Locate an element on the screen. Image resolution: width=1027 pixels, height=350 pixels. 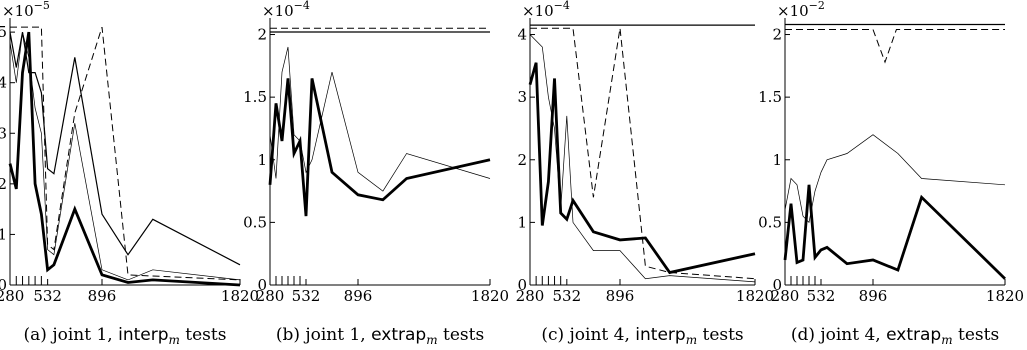
panel-caption: (a) joint 1, interpm tests is located at coordinates (125, 336).